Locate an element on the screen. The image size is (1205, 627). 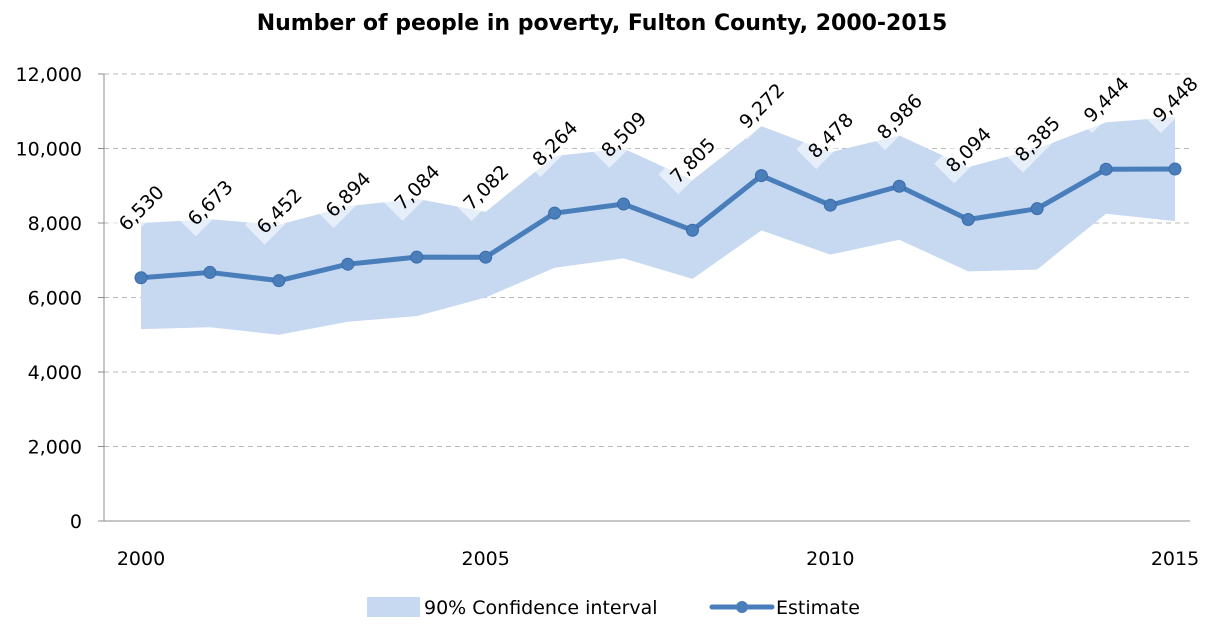
y-tick-label: 6,000 is located at coordinates (55, 299).